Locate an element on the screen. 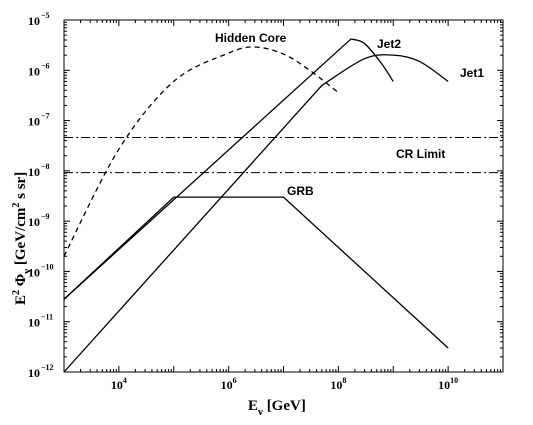 The height and width of the screenshot is (425, 533). y-tick-exponent: −5 is located at coordinates (45, 15).